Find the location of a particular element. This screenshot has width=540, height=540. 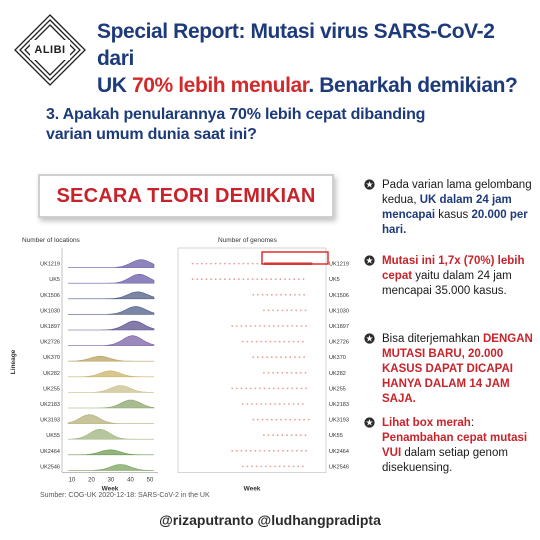

author-credits: @rizaputranto @ludhangpradipta is located at coordinates (270, 520).